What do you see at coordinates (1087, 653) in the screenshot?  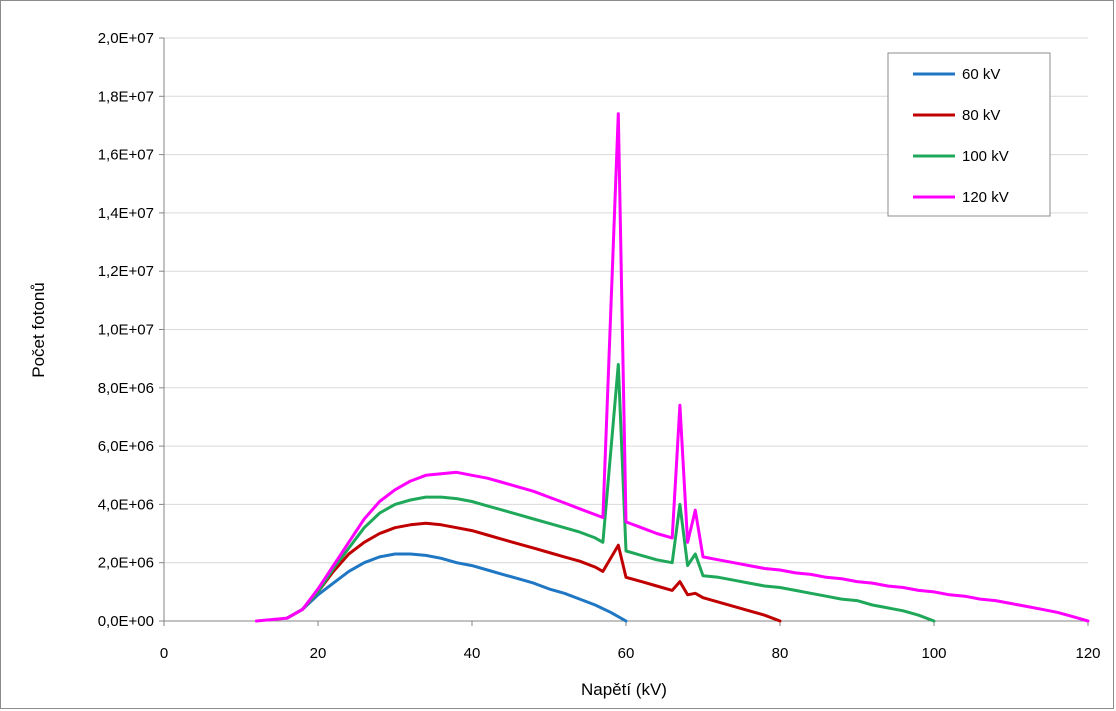 I see `x-tick-label: 120` at bounding box center [1087, 653].